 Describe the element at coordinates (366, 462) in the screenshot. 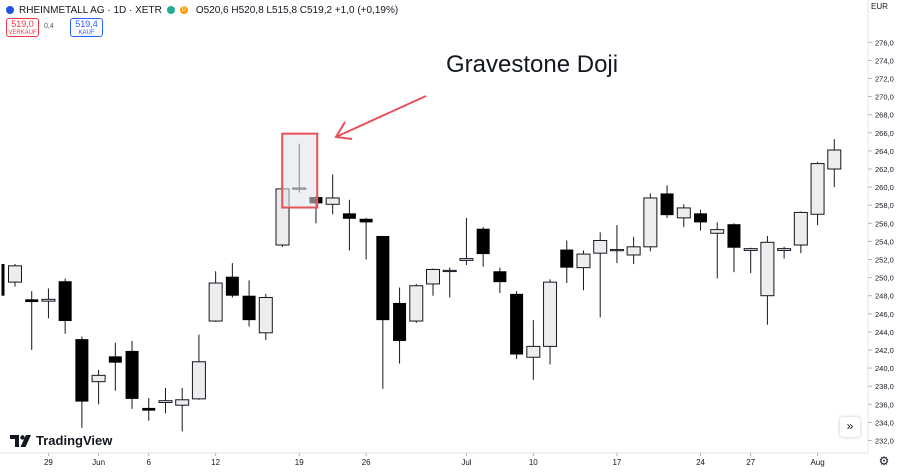

I see `time-tick-label: 26` at that location.